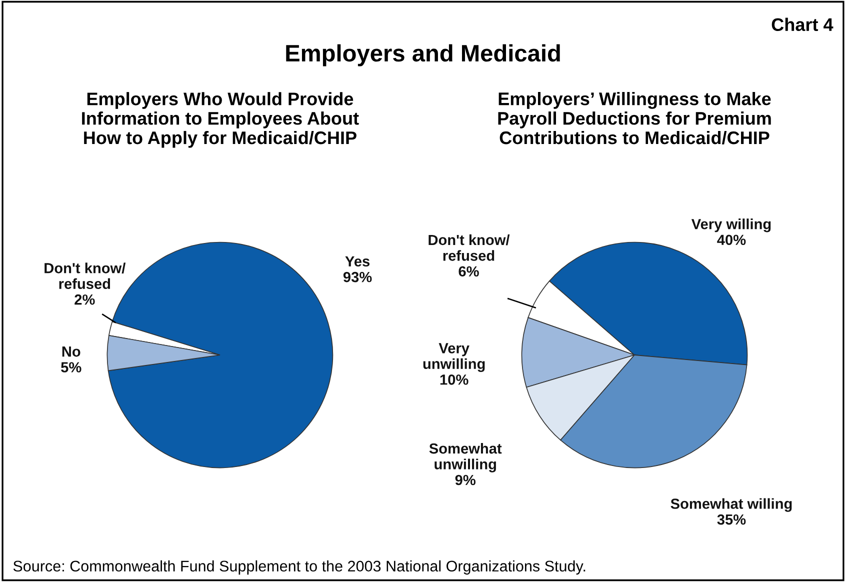  What do you see at coordinates (84, 299) in the screenshot?
I see `data-label: 2%` at bounding box center [84, 299].